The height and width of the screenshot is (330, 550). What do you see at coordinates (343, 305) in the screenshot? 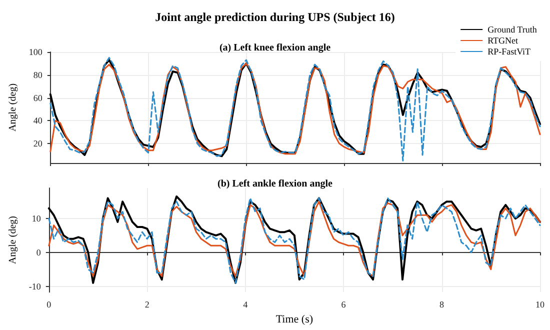
I see `x-tick-label: 6` at bounding box center [343, 305].